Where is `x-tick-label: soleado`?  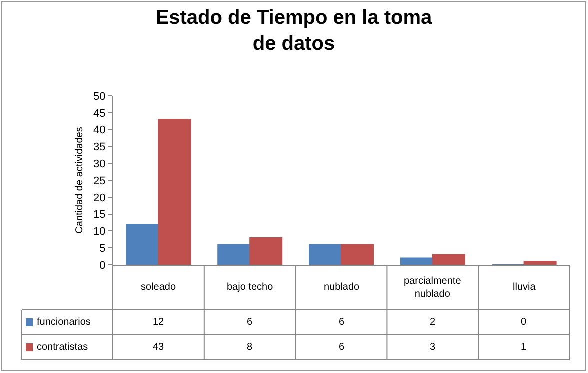 x-tick-label: soleado is located at coordinates (158, 287).